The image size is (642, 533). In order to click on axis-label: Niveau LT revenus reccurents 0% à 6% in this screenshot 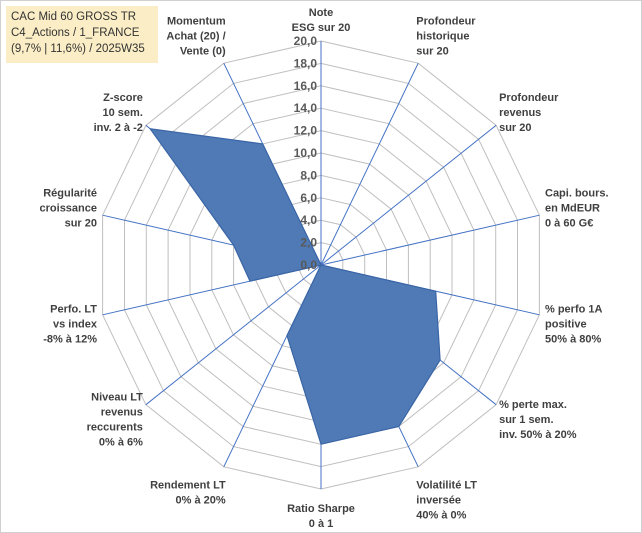, I will do `click(115, 419)`.